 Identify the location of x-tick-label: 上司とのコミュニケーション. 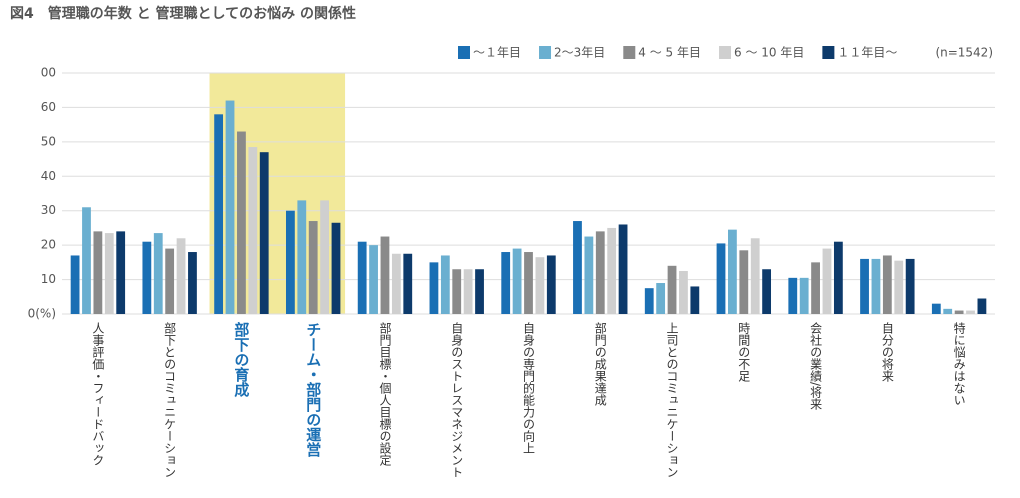
(672, 400).